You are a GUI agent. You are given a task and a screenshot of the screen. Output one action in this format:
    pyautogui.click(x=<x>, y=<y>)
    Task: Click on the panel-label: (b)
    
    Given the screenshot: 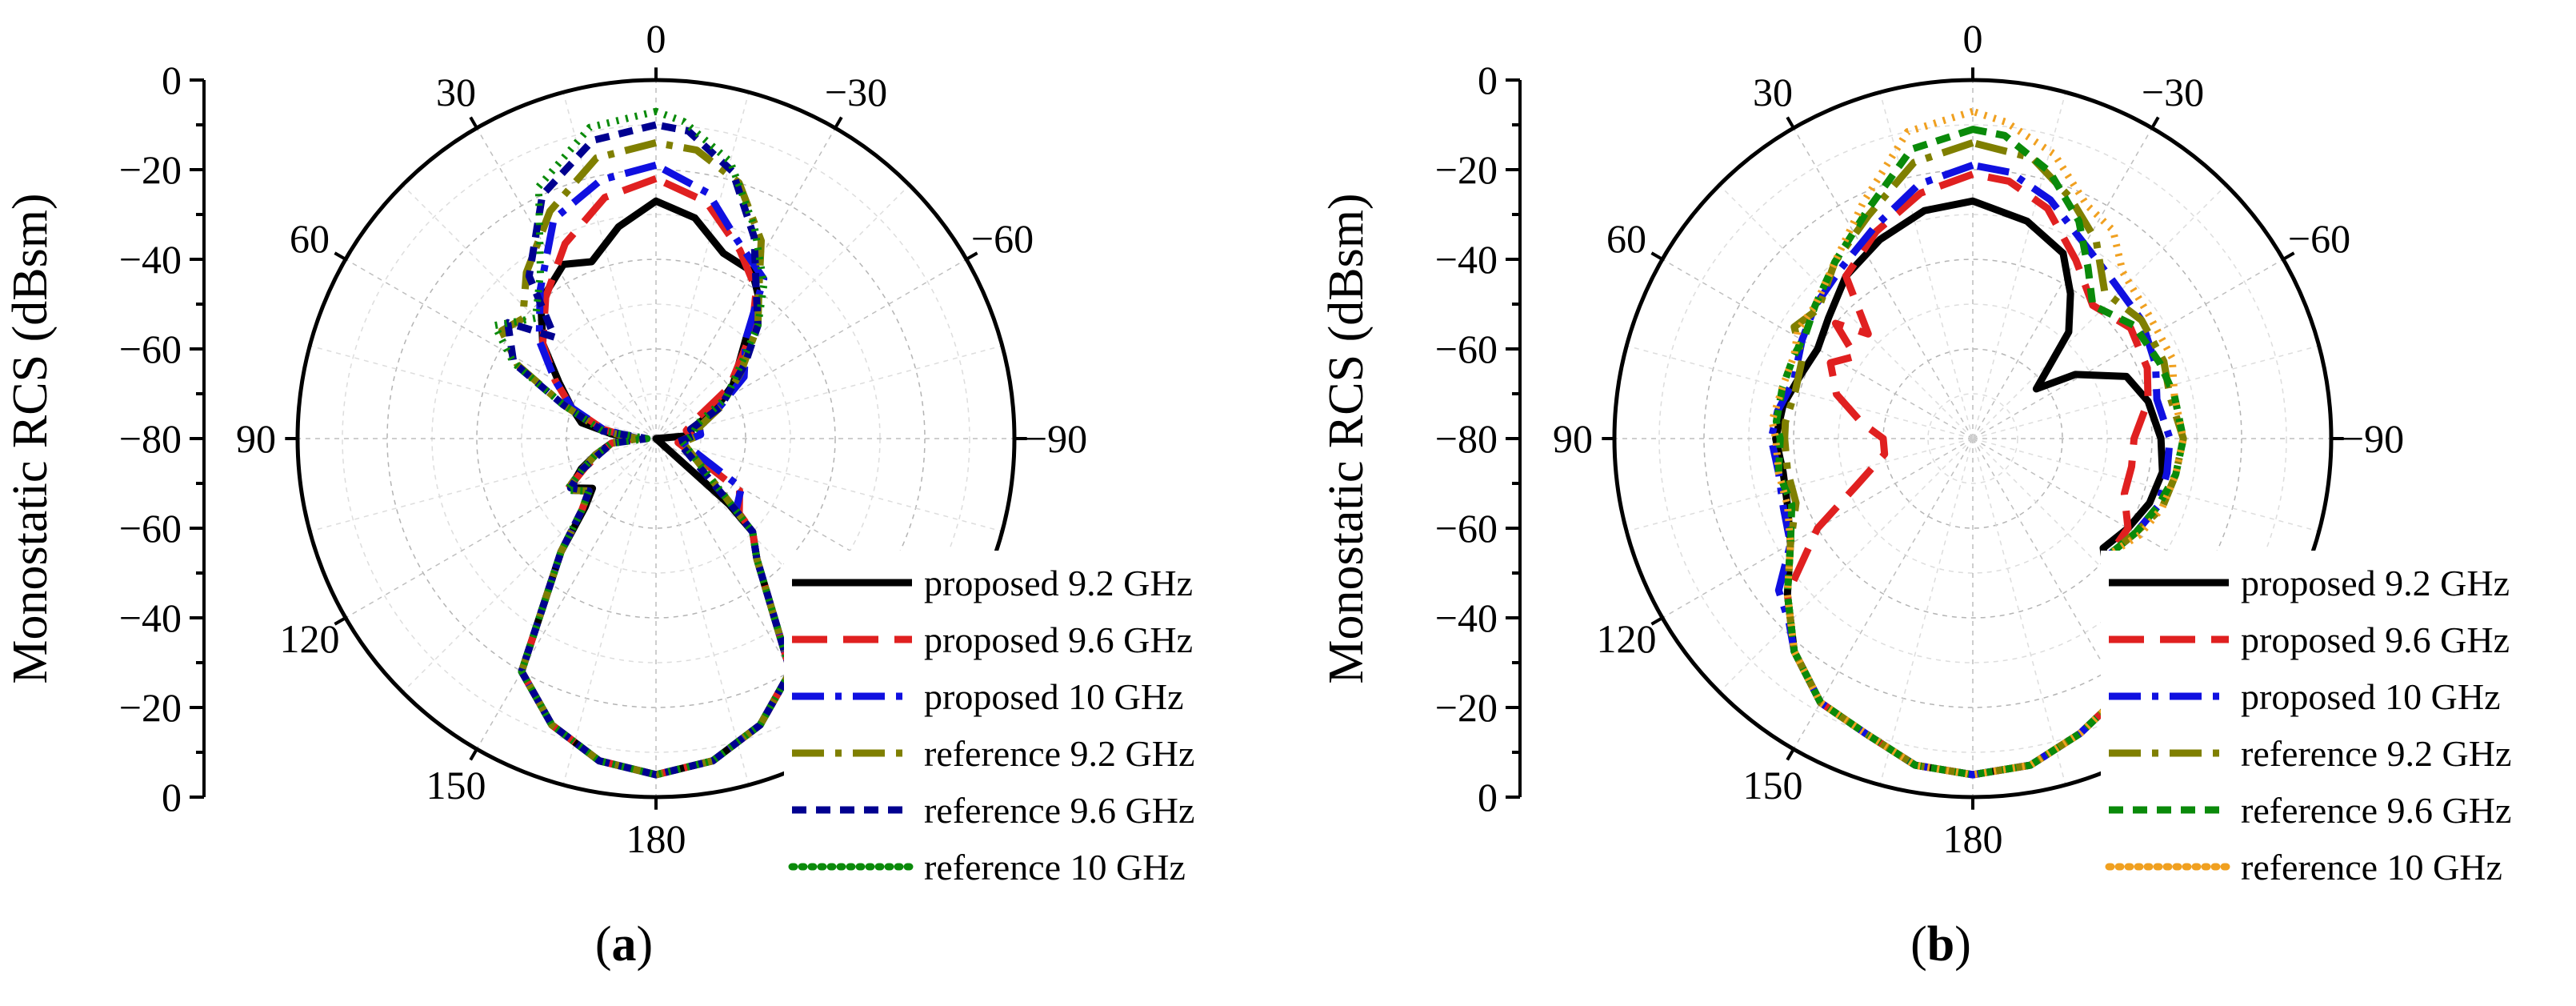 What is the action you would take?
    pyautogui.click(x=1940, y=944)
    